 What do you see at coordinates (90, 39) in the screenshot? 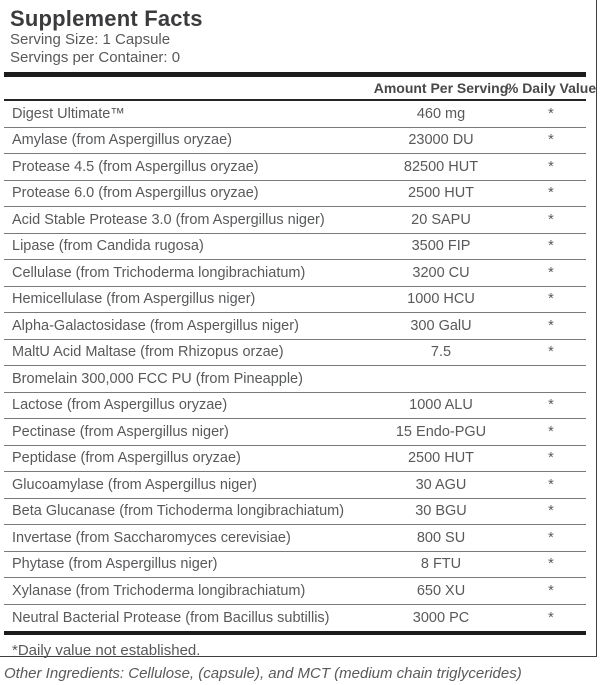
I see `serving-size-text: Serving Size: 1 Capsule` at bounding box center [90, 39].